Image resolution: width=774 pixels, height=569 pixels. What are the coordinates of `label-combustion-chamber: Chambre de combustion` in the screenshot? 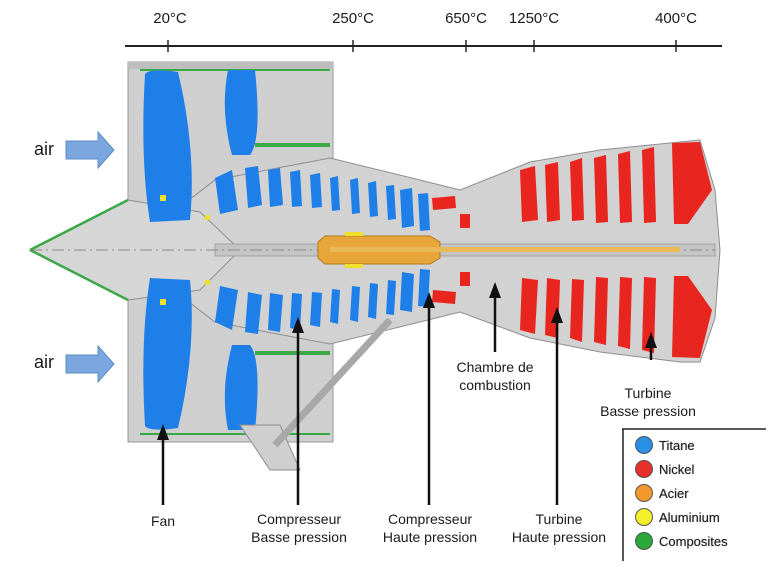 It's located at (495, 376).